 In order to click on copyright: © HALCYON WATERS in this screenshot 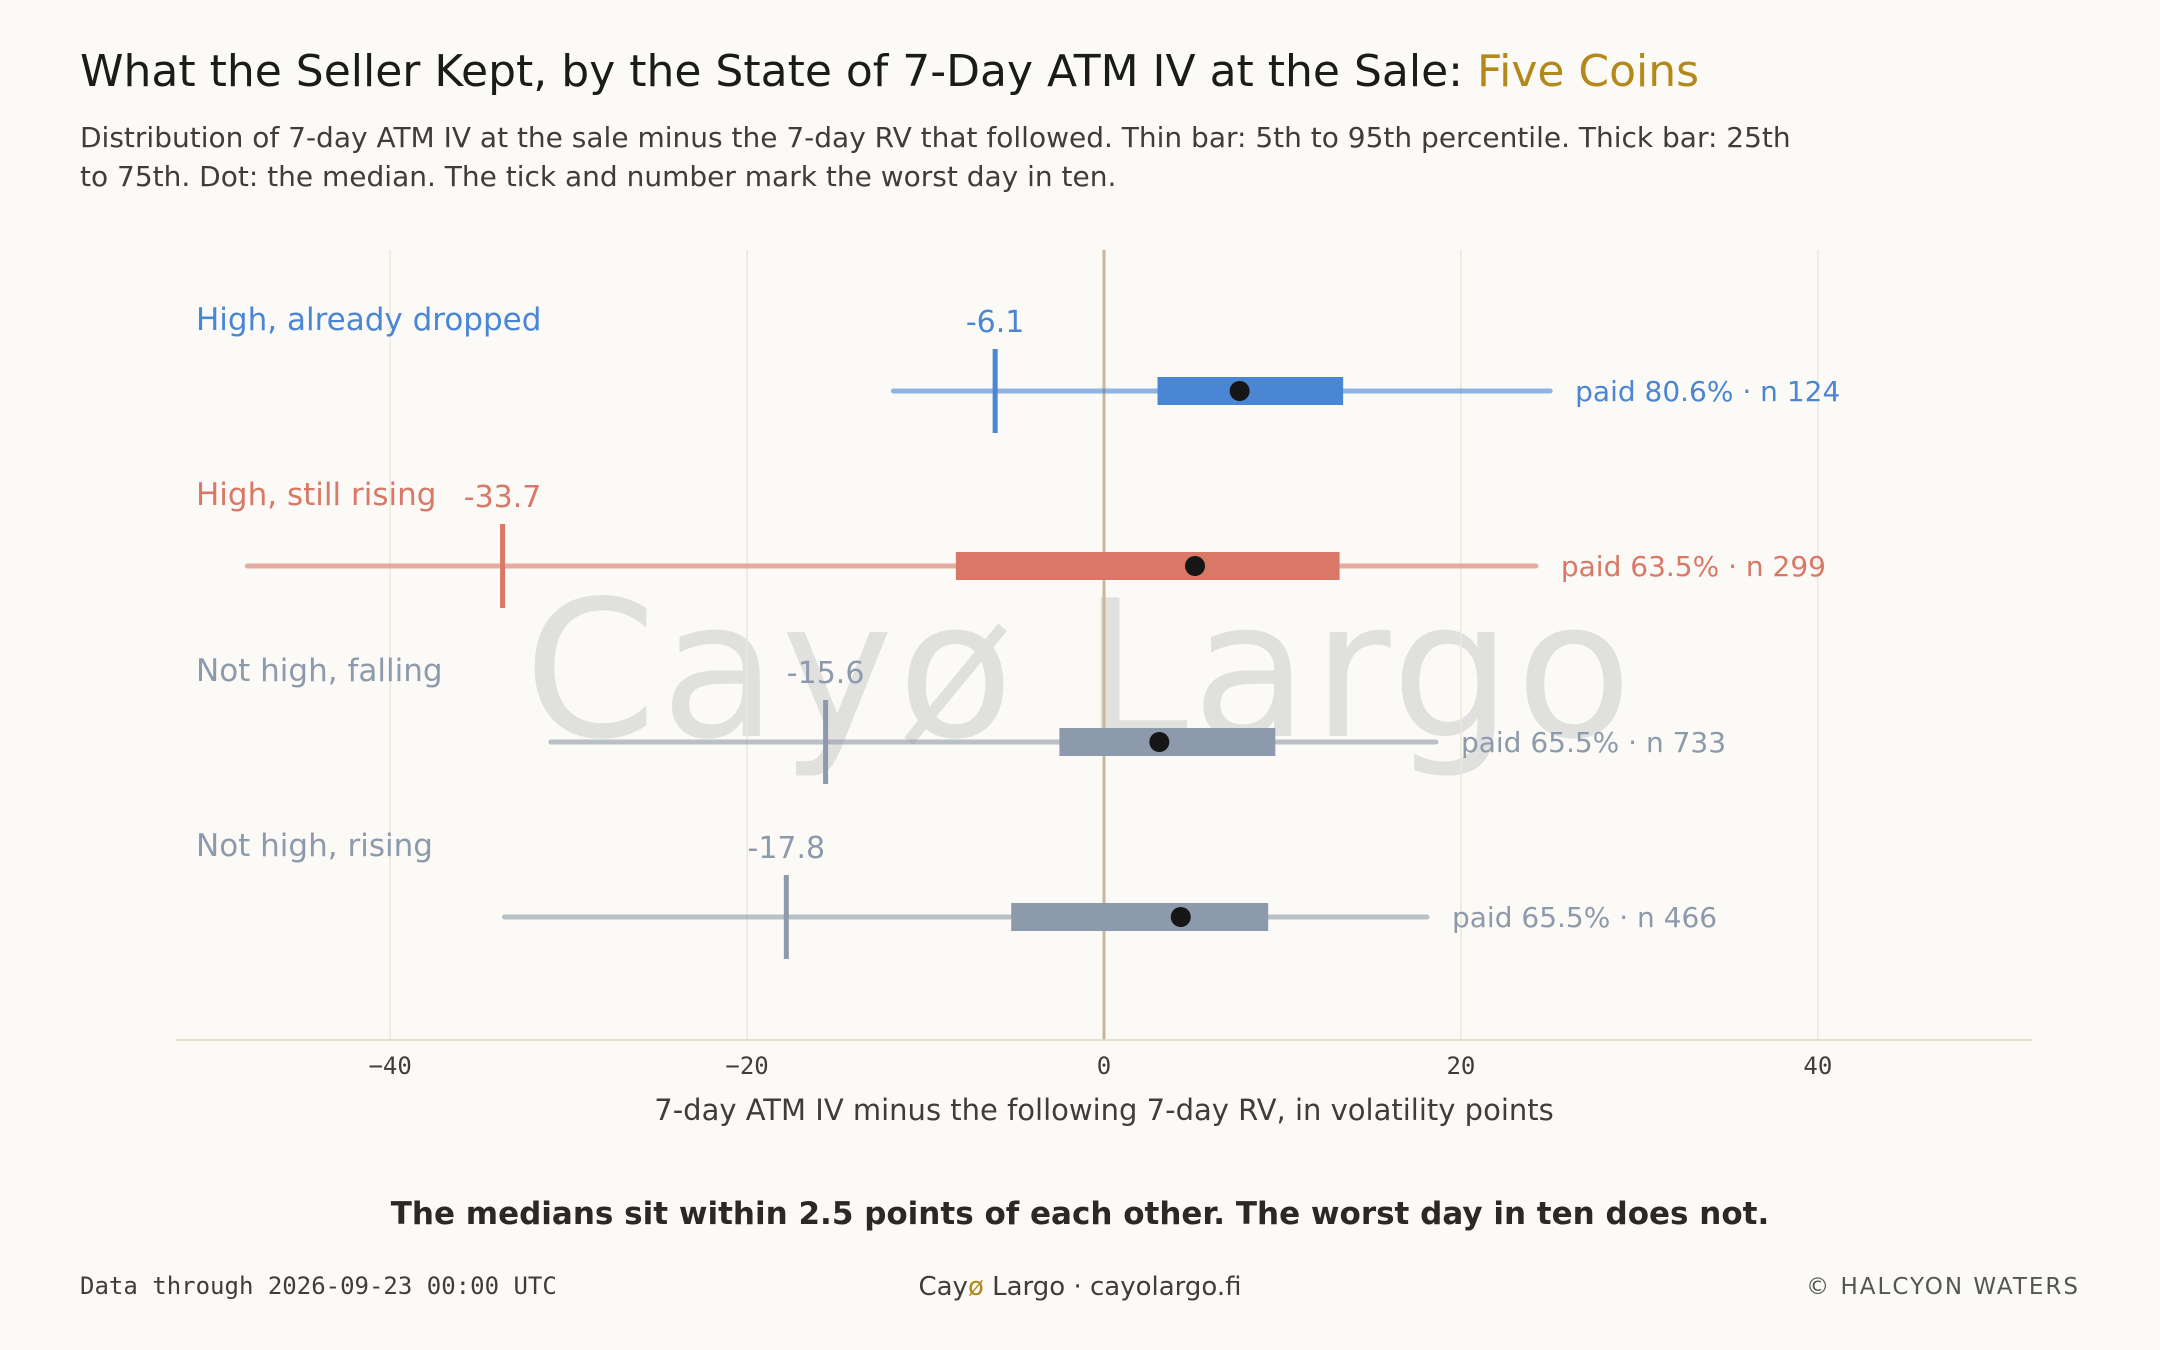, I will do `click(1943, 1287)`.